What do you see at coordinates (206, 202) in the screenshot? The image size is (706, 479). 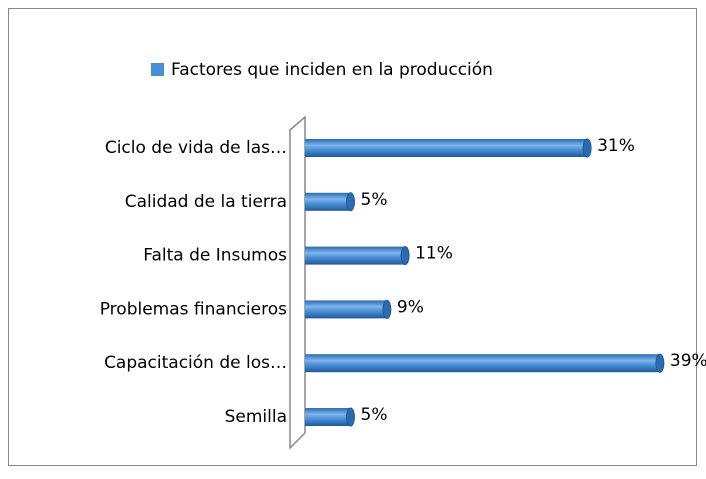 I see `category-label: Calidad de la tierra` at bounding box center [206, 202].